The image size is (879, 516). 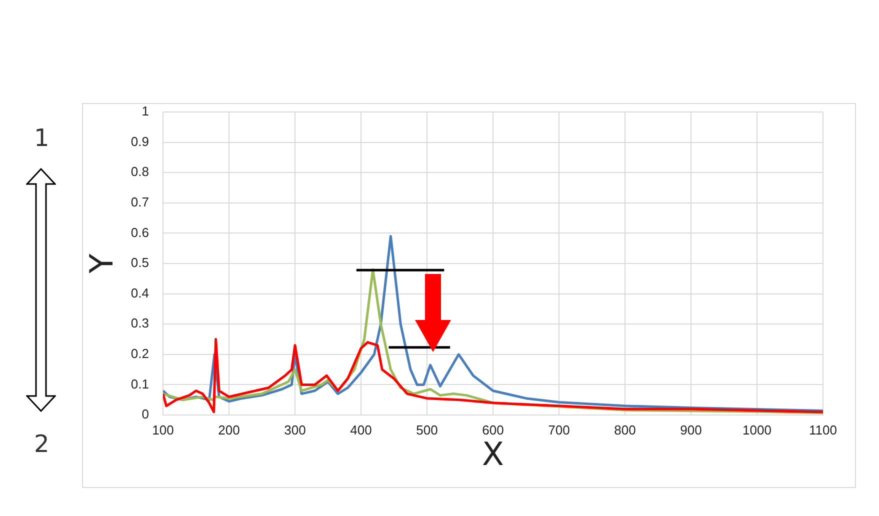 I want to click on x-tick-label: 100, so click(x=163, y=430).